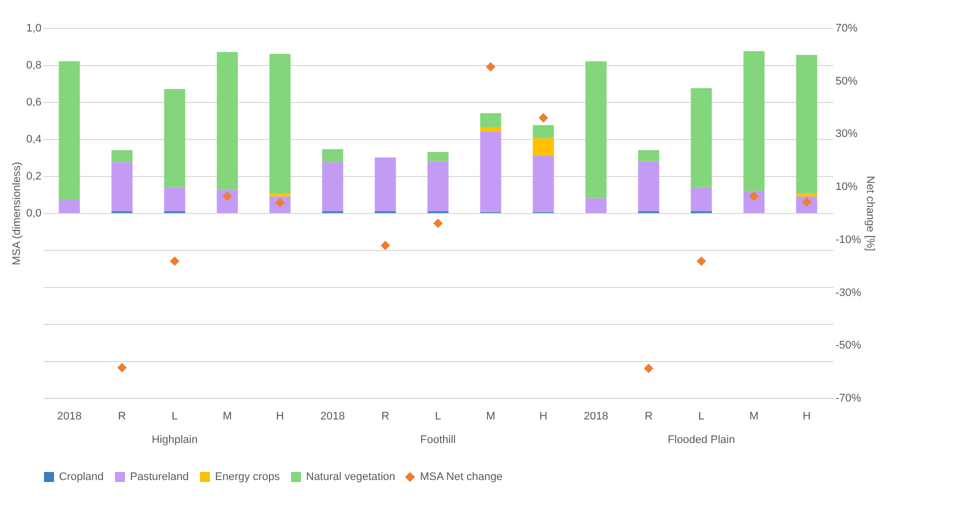  What do you see at coordinates (438, 440) in the screenshot?
I see `text: Foothill` at bounding box center [438, 440].